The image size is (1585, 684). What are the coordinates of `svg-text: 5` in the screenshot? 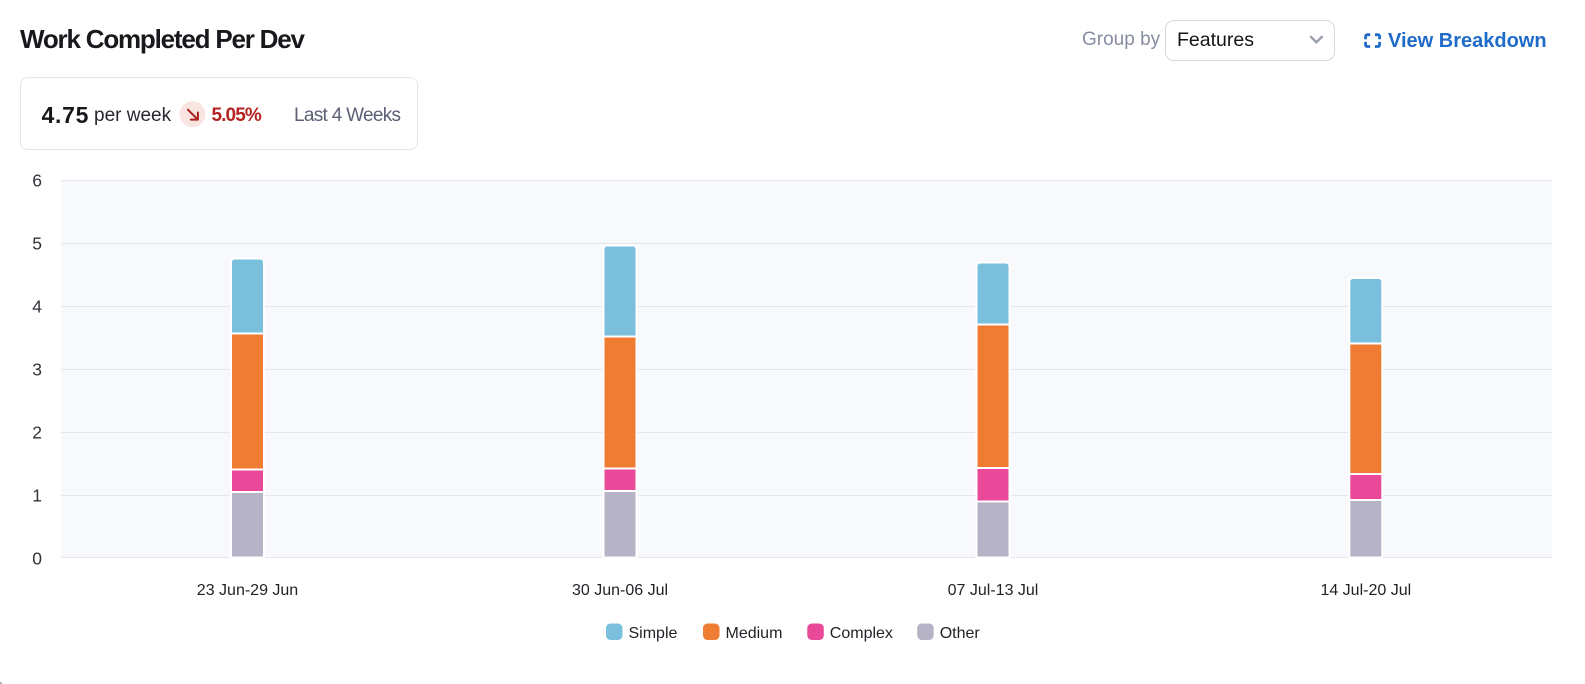 It's located at (37, 243).